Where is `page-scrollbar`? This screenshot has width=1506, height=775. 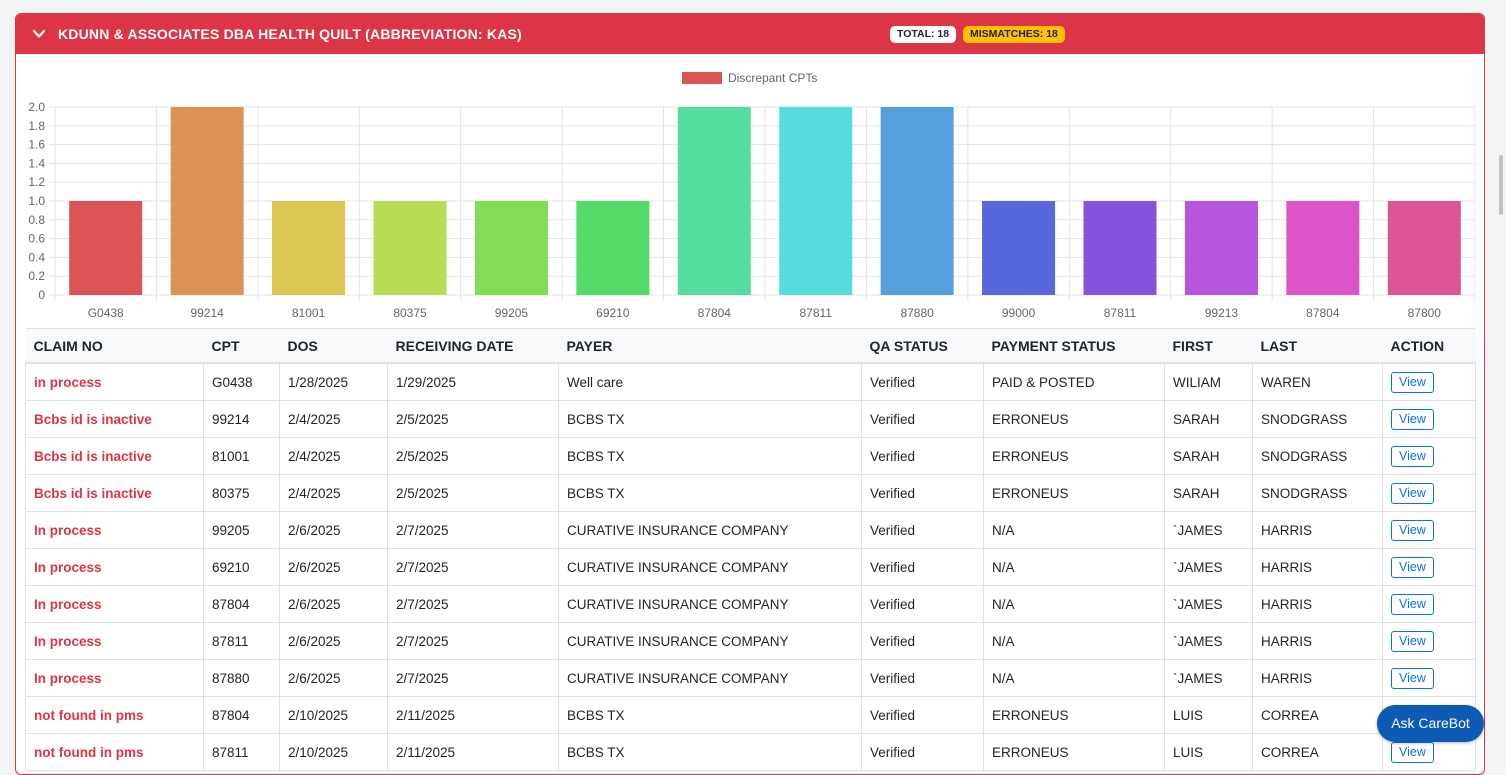
page-scrollbar is located at coordinates (1501, 185).